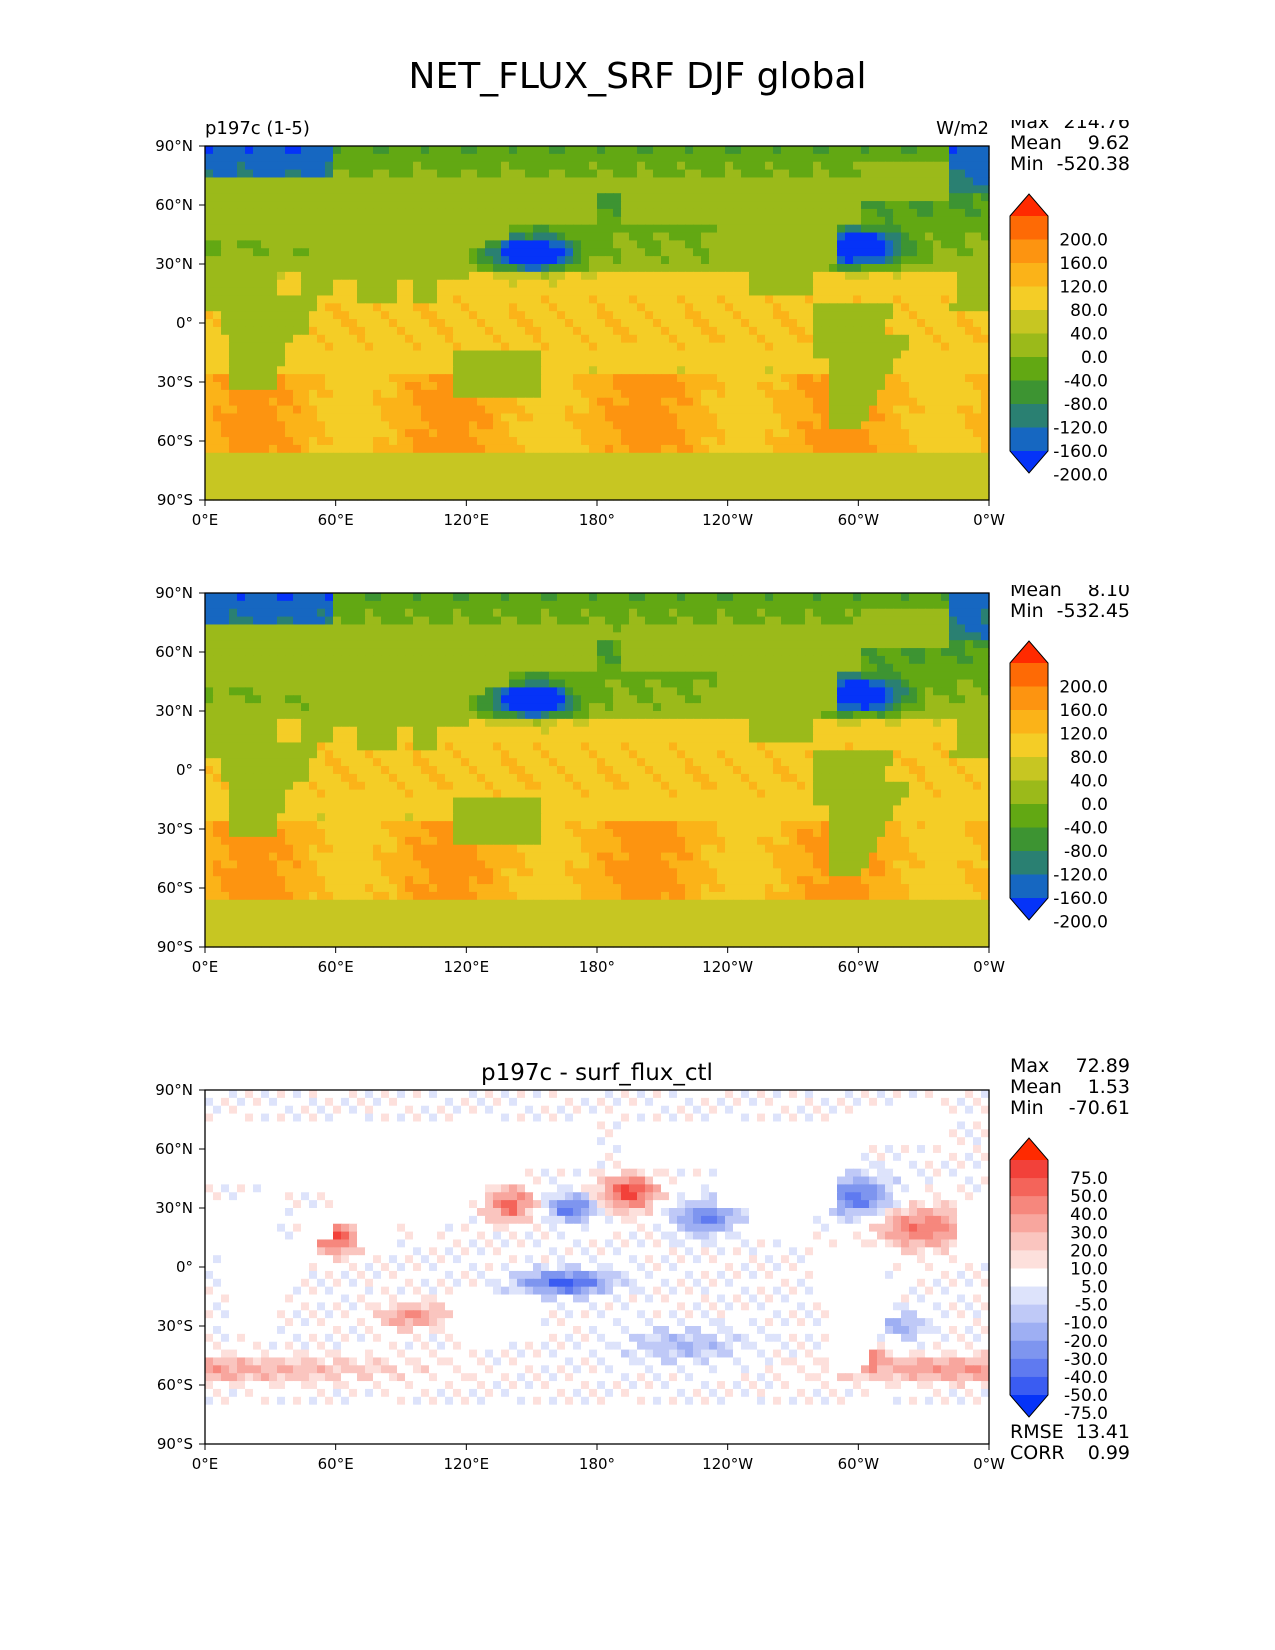  What do you see at coordinates (1083, 288) in the screenshot?
I see `colorbar-tick-label: 120.0` at bounding box center [1083, 288].